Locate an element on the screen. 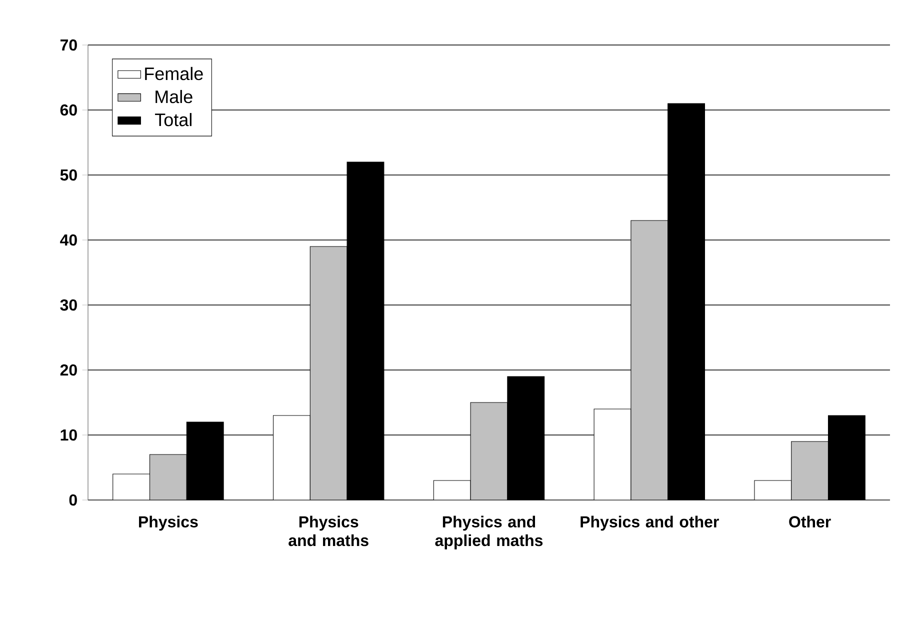 Image resolution: width=910 pixels, height=619 pixels. y-tick-label: 0 is located at coordinates (73, 500).